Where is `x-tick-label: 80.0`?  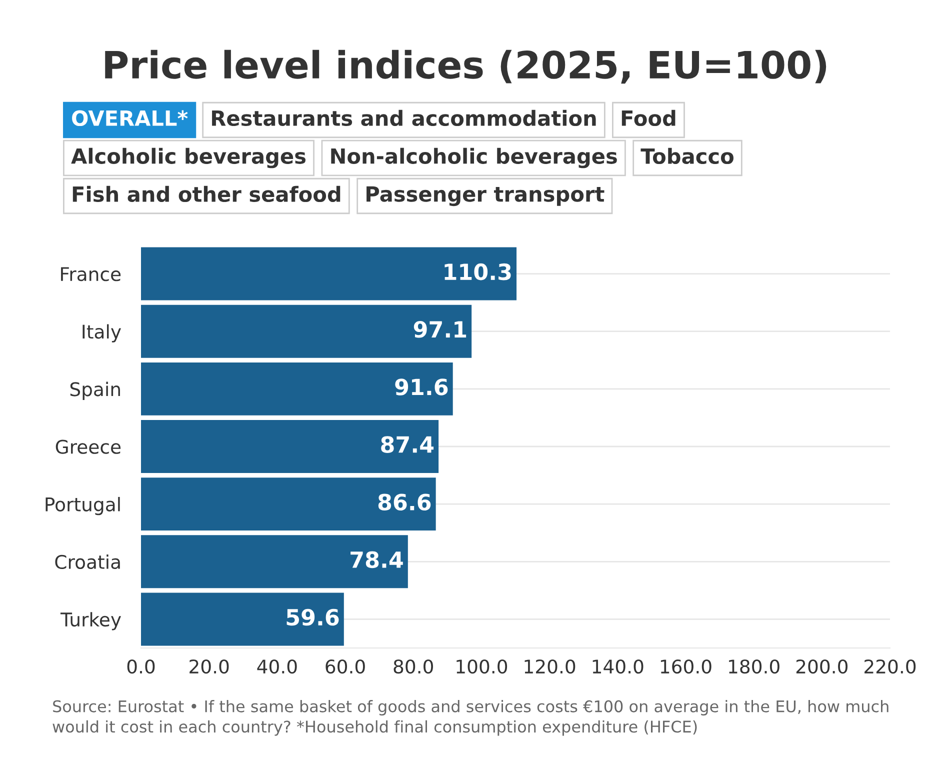
x-tick-label: 80.0 is located at coordinates (413, 666).